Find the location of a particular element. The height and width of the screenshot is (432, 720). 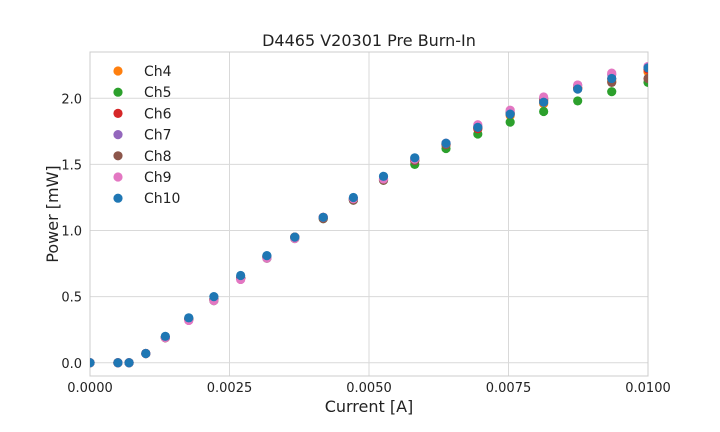

legend-label: Ch10 is located at coordinates (162, 199).